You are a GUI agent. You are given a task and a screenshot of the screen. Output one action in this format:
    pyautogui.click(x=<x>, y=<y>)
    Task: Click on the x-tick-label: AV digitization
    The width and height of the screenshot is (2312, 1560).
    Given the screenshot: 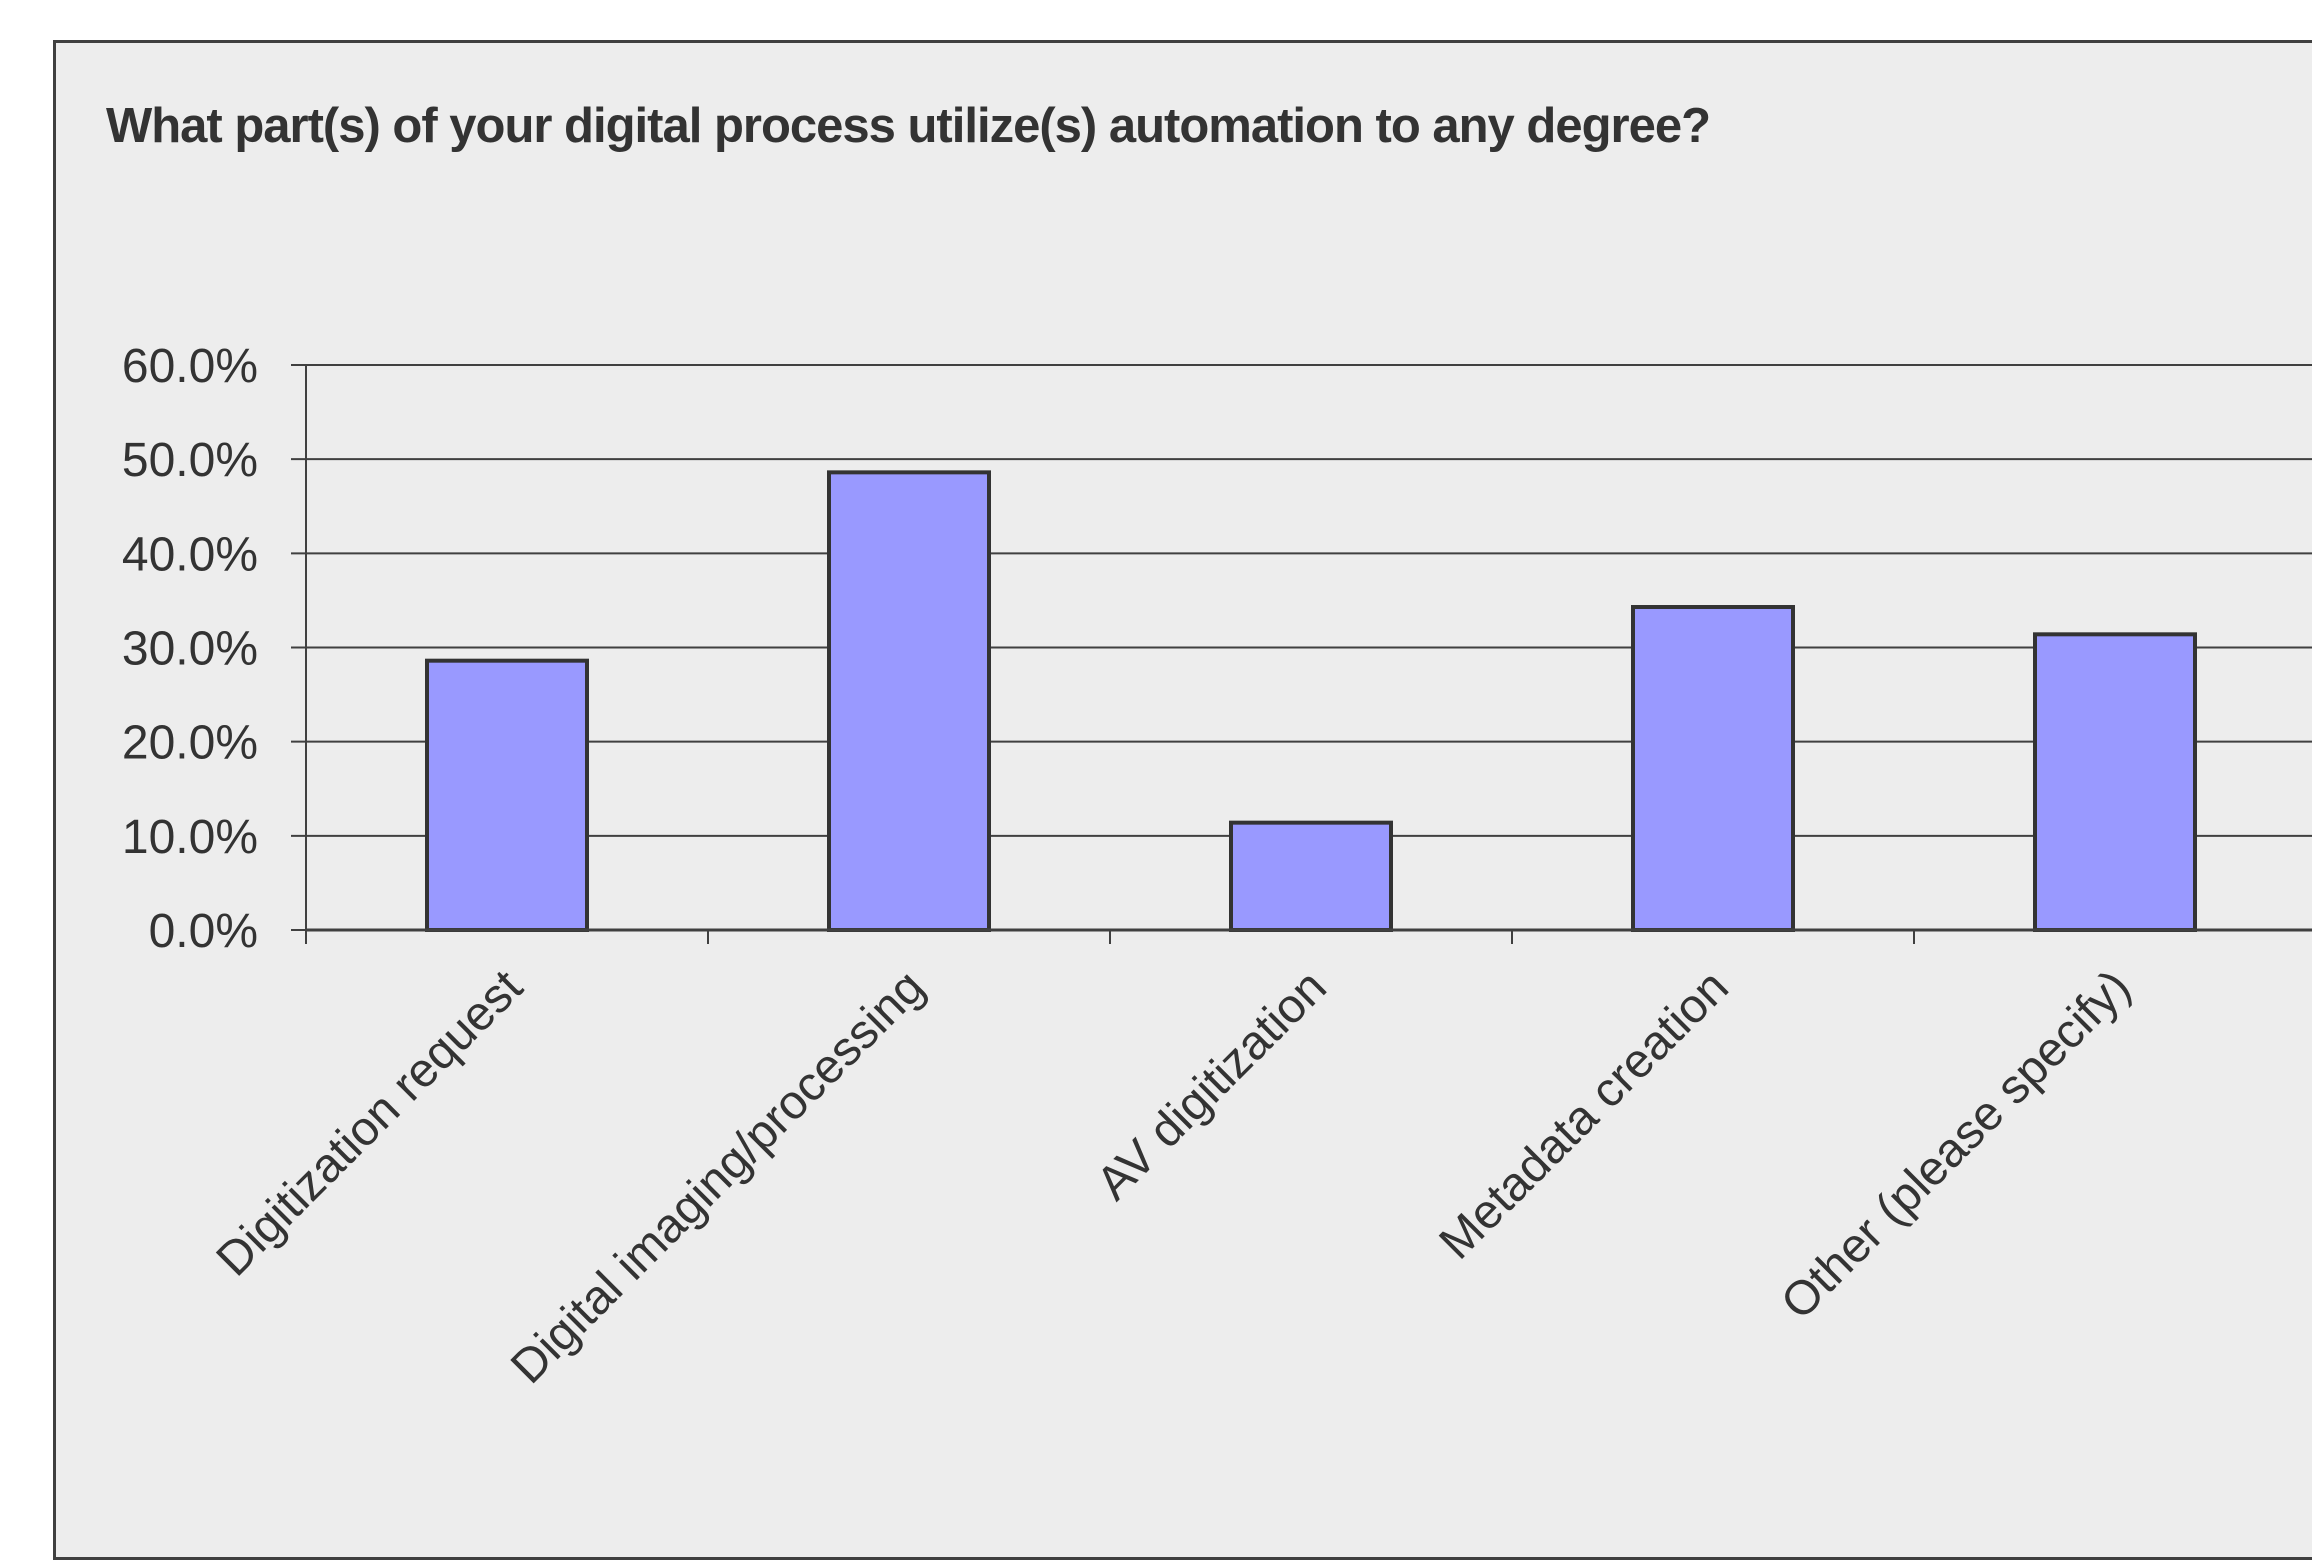 What is the action you would take?
    pyautogui.click(x=1212, y=1085)
    